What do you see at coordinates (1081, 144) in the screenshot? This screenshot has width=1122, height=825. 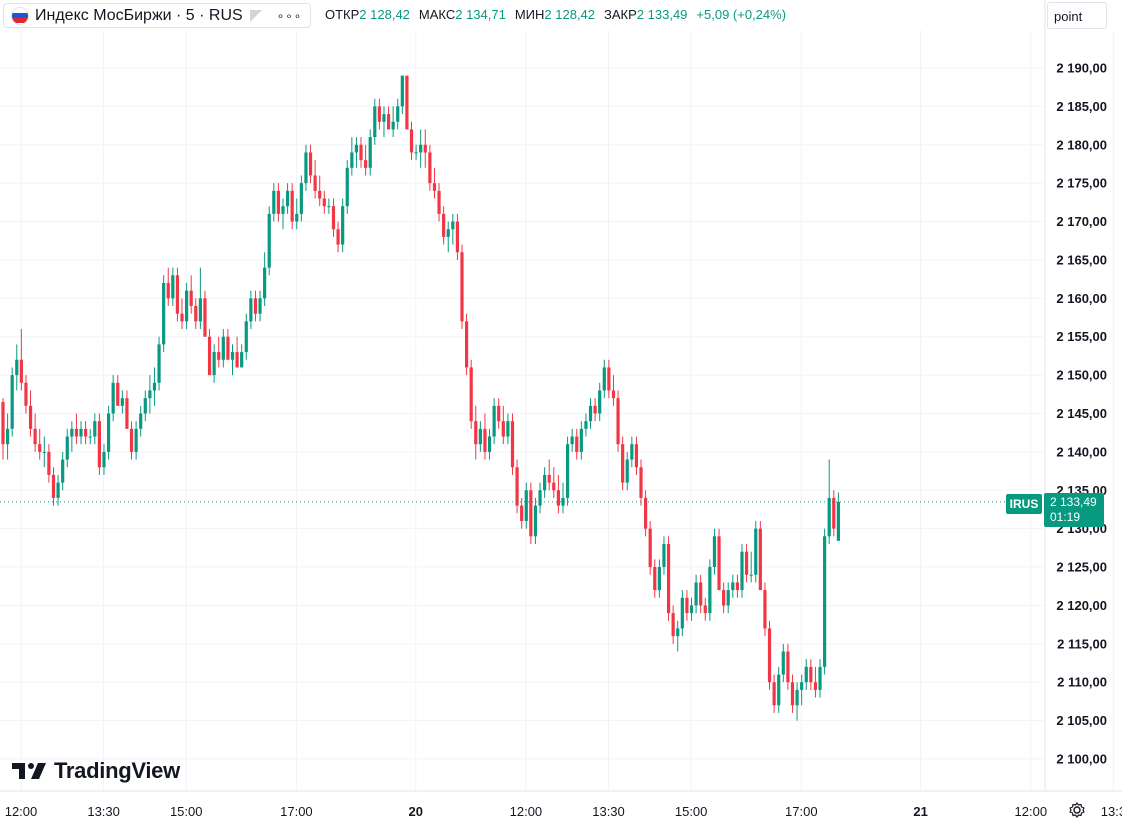 I see `price-tick-label: 2 180,00` at bounding box center [1081, 144].